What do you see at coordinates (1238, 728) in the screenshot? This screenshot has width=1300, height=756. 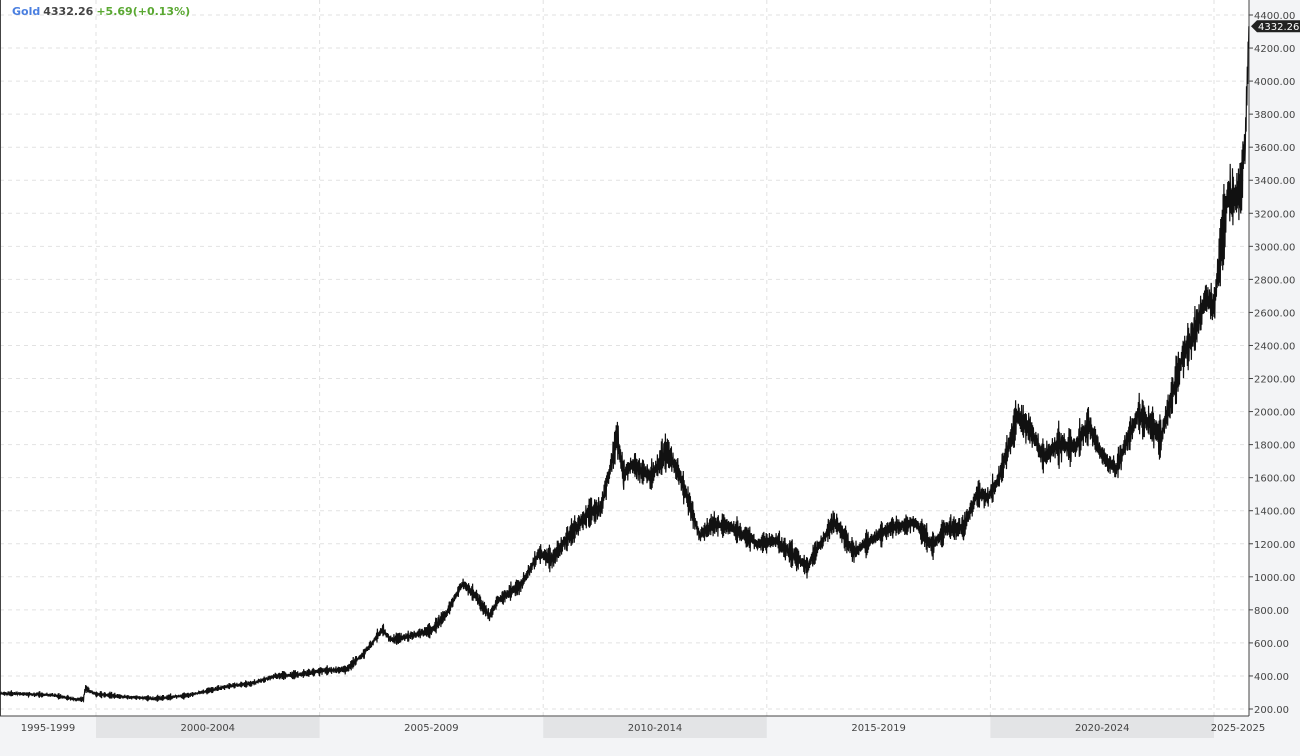 I see `x-tick-label: 2025-2025` at bounding box center [1238, 728].